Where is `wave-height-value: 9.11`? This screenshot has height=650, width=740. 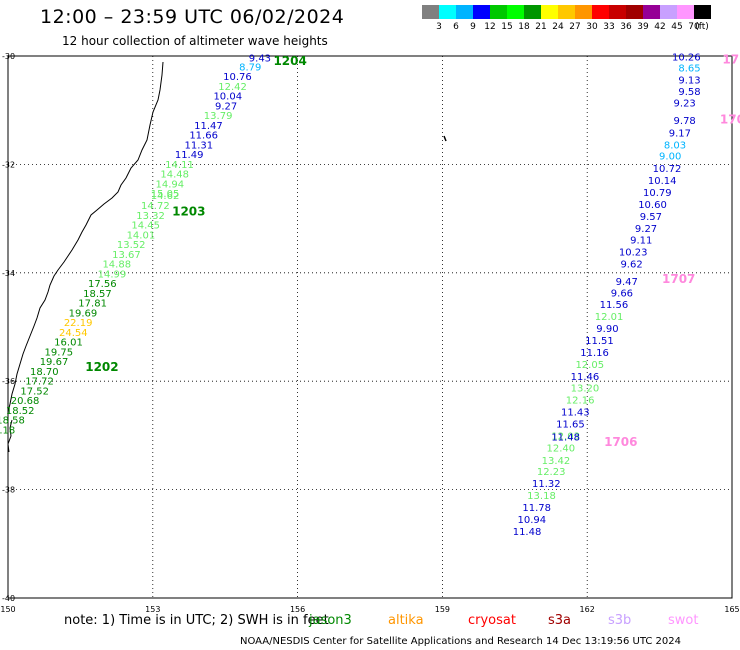
wave-height-value: 9.11 is located at coordinates (641, 241).